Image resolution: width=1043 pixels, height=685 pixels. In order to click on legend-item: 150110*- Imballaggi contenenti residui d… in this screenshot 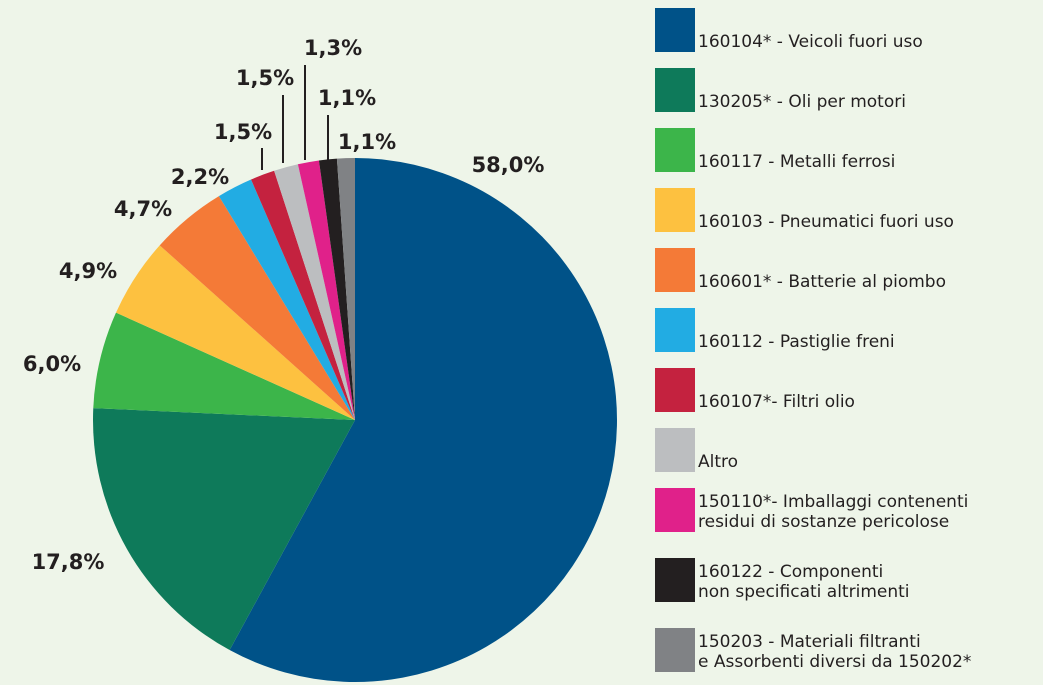, I will do `click(811, 510)`.